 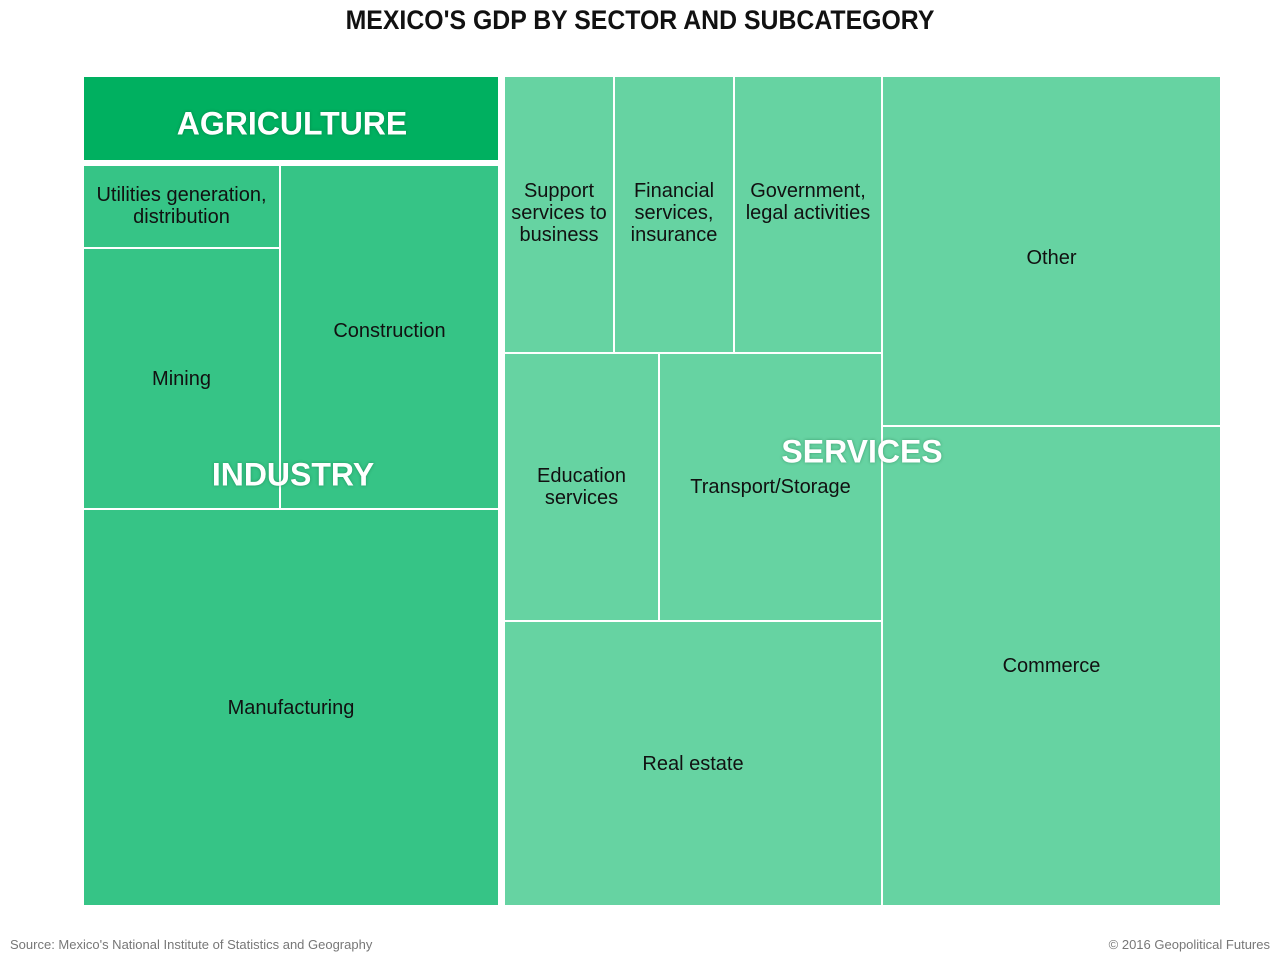 I want to click on tile-construction: Construction, so click(x=389, y=337).